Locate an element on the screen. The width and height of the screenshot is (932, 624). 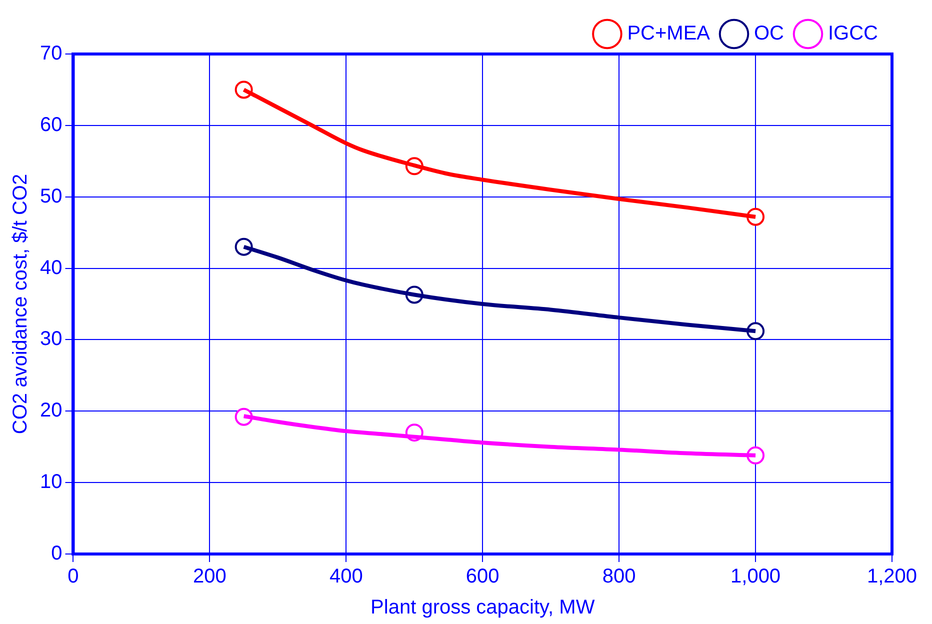
x-tick-label: 800 is located at coordinates (619, 577).